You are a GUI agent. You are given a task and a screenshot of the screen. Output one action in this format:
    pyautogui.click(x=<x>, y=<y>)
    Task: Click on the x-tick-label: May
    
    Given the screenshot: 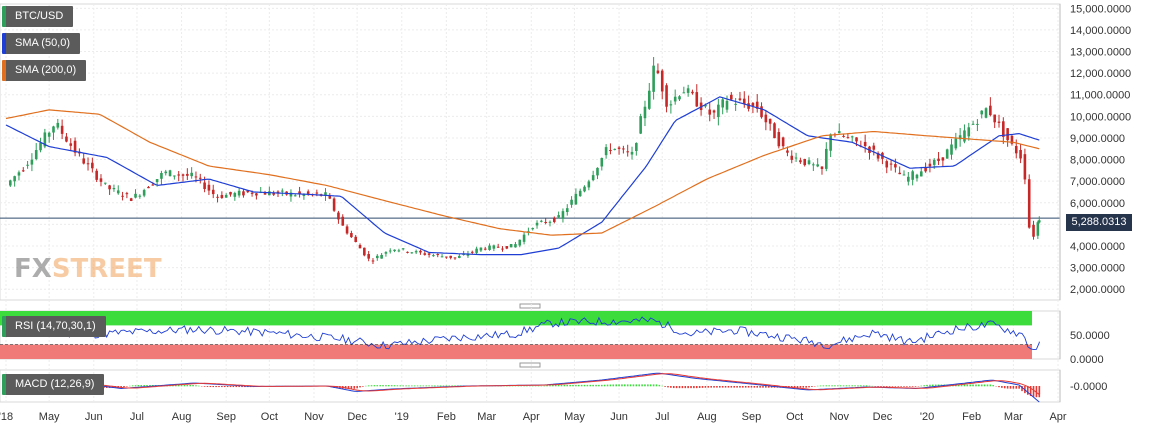 What is the action you would take?
    pyautogui.click(x=574, y=417)
    